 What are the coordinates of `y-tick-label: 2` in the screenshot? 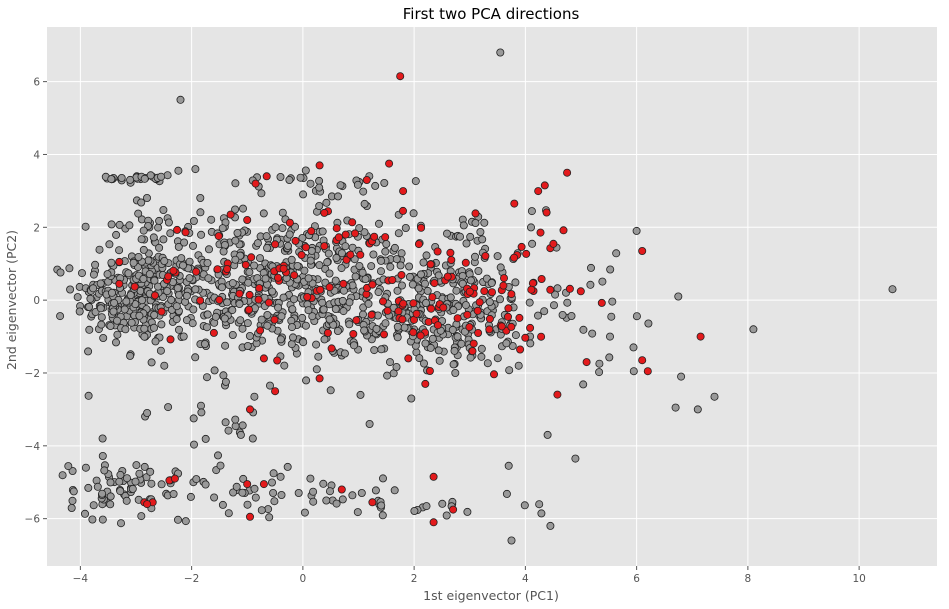 It's located at (36, 228).